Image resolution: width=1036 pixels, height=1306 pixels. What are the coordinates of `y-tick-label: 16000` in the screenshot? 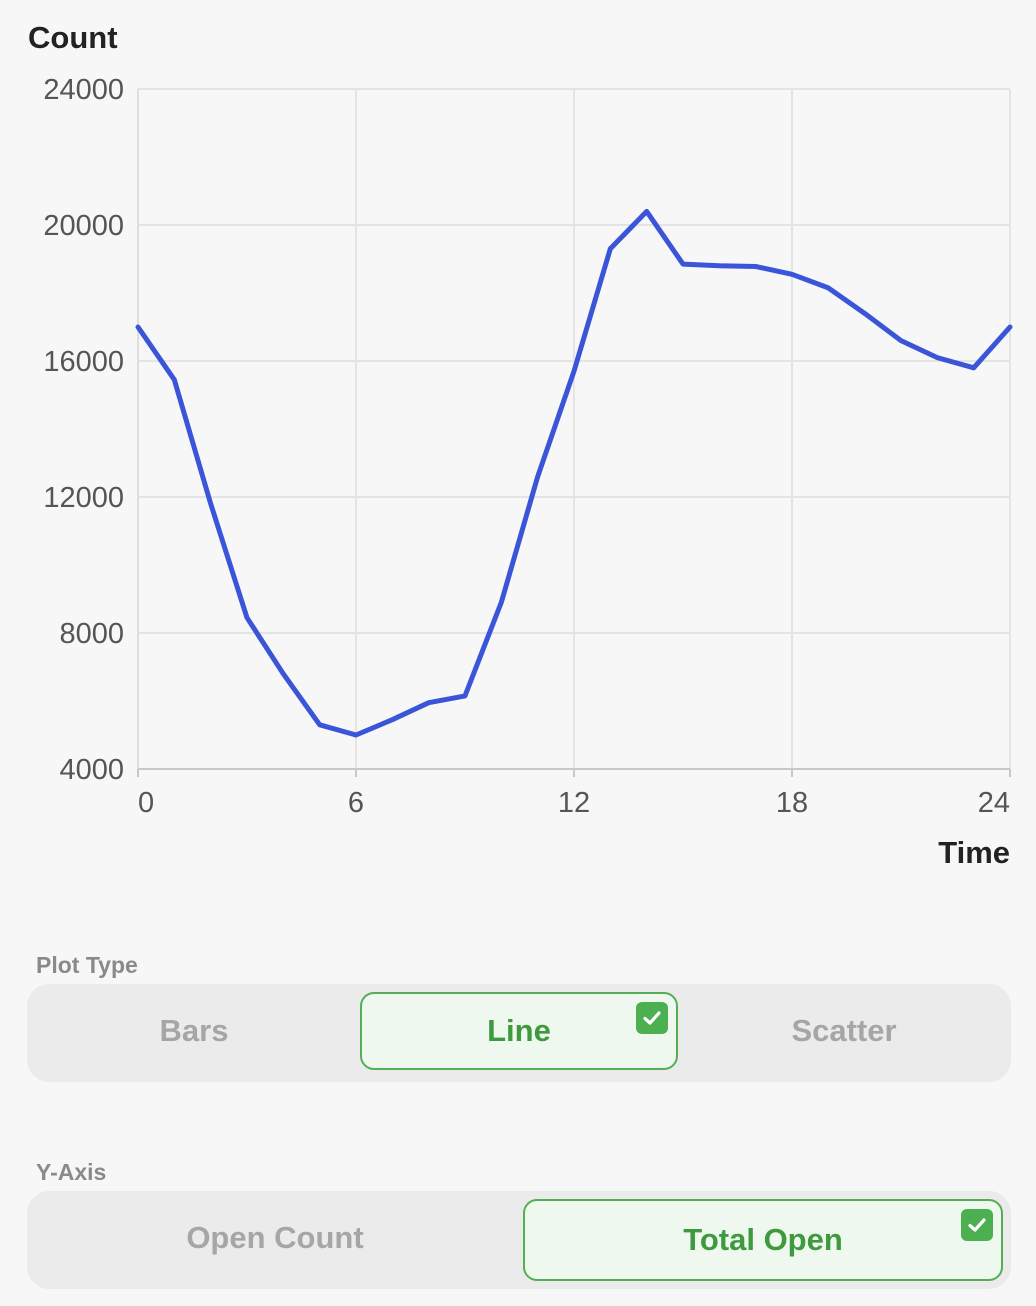 It's located at (83, 362).